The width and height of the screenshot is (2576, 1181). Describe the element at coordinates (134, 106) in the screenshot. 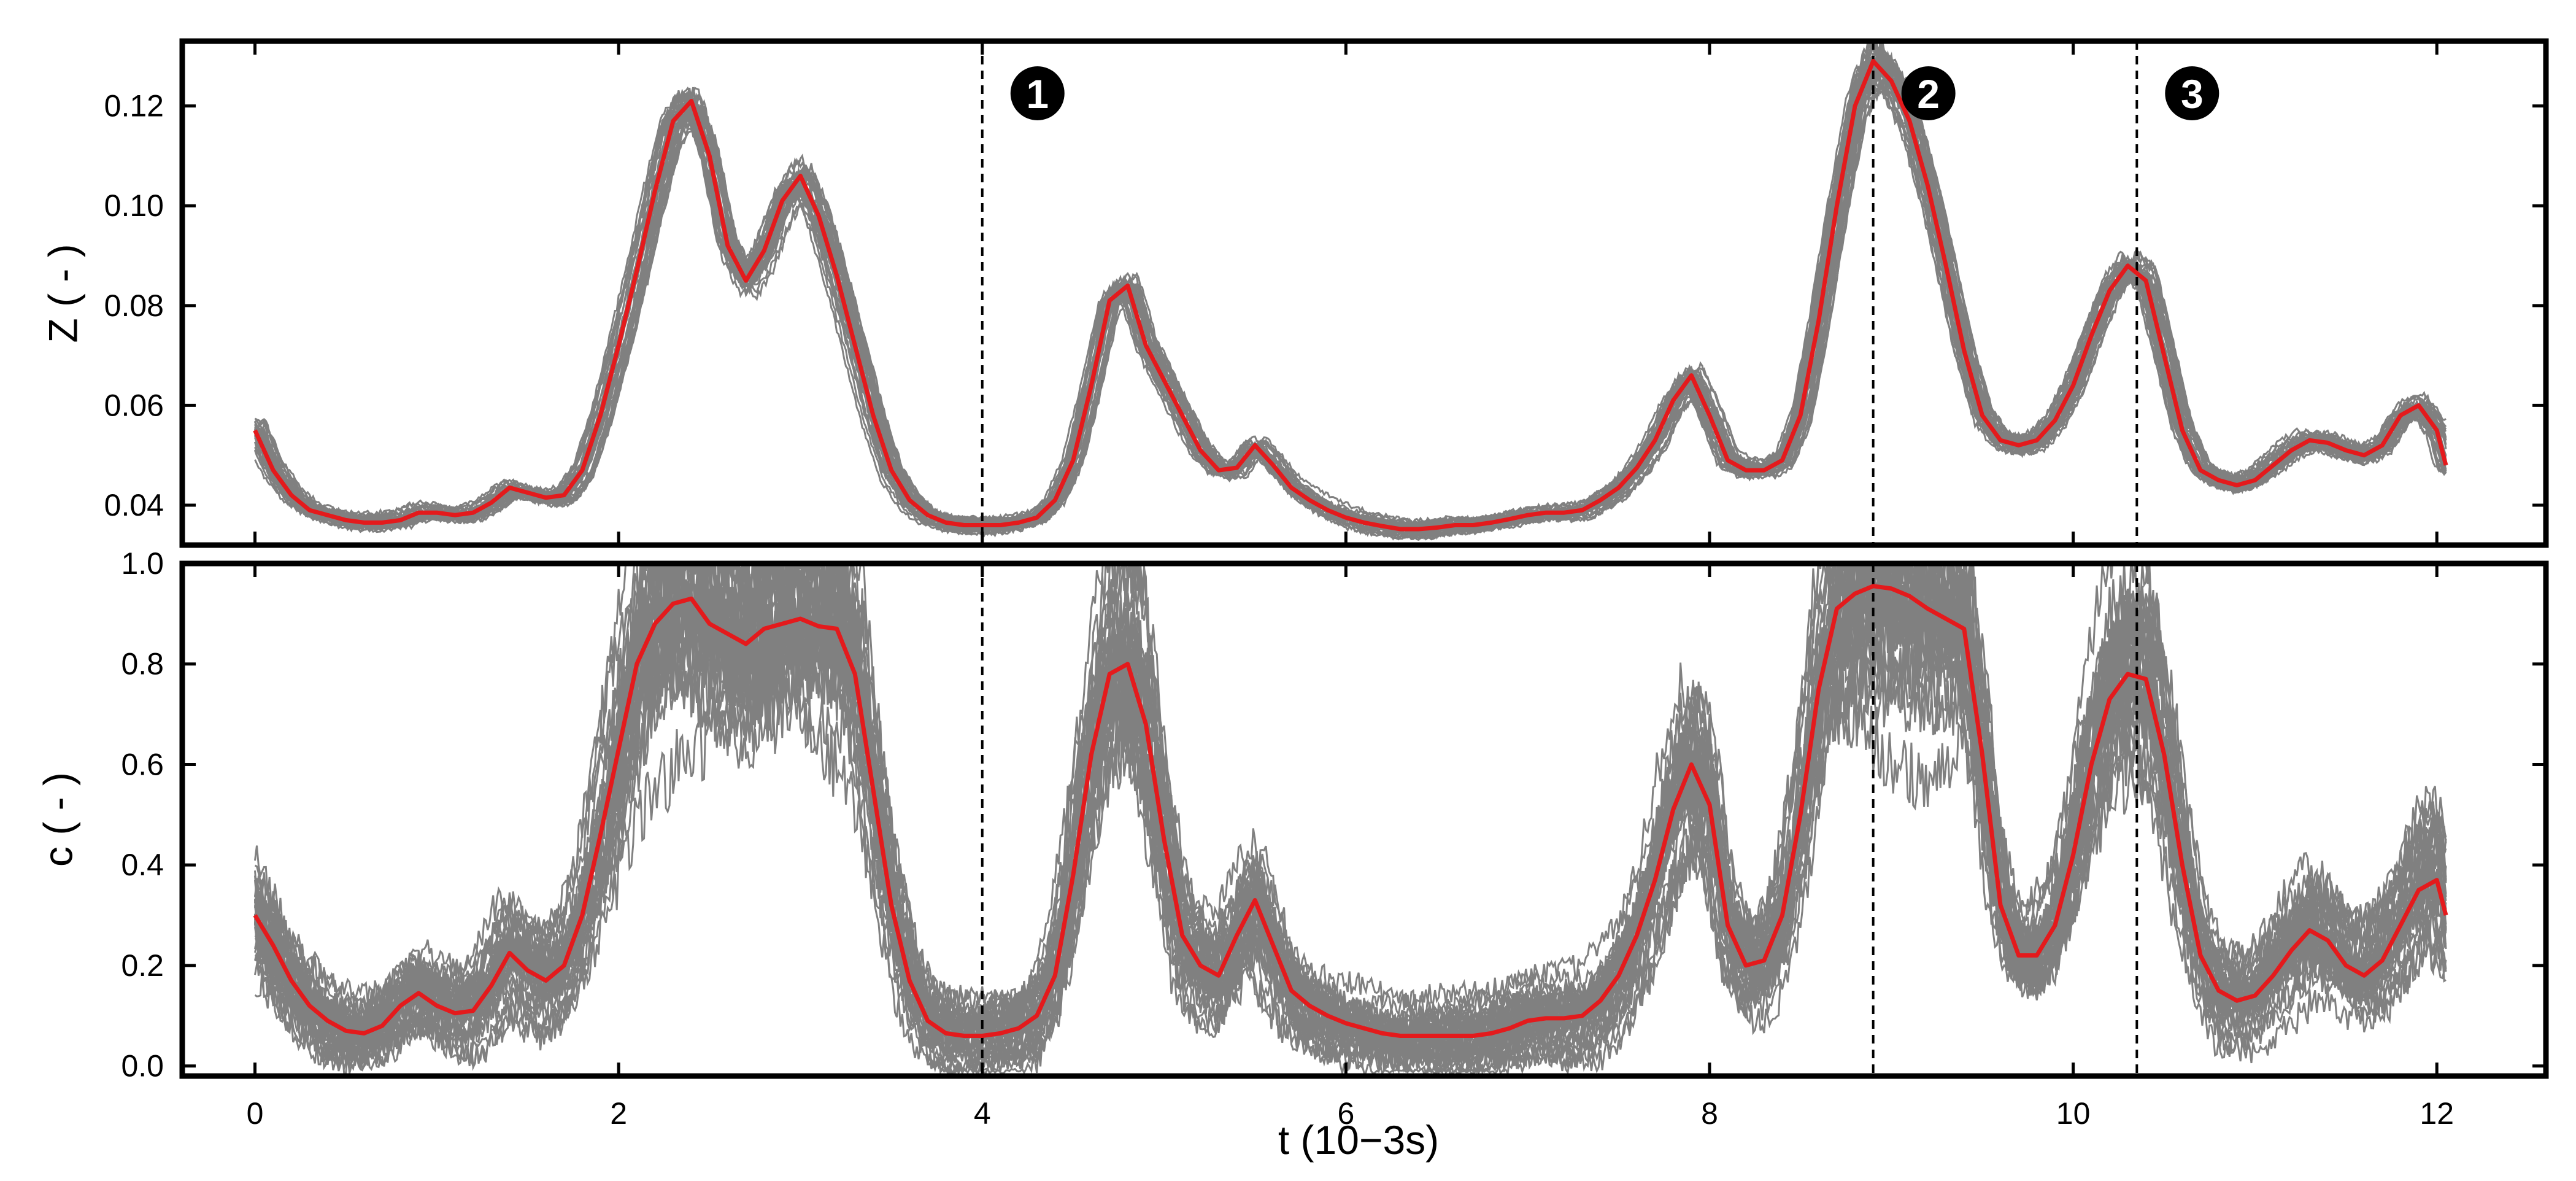

I see `top-ytick-label: 0.12` at that location.